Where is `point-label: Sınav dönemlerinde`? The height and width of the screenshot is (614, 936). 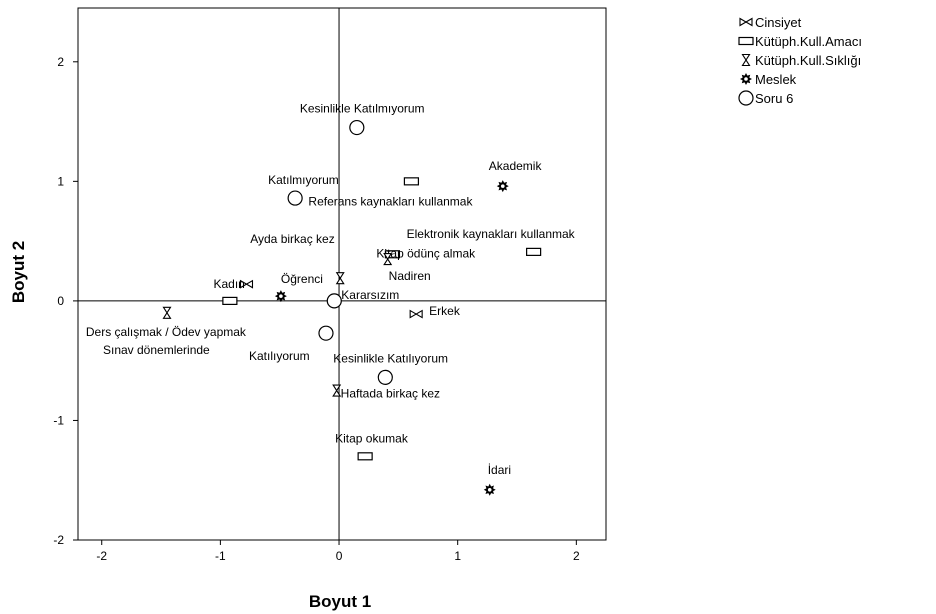
point-label: Sınav dönemlerinde is located at coordinates (156, 350).